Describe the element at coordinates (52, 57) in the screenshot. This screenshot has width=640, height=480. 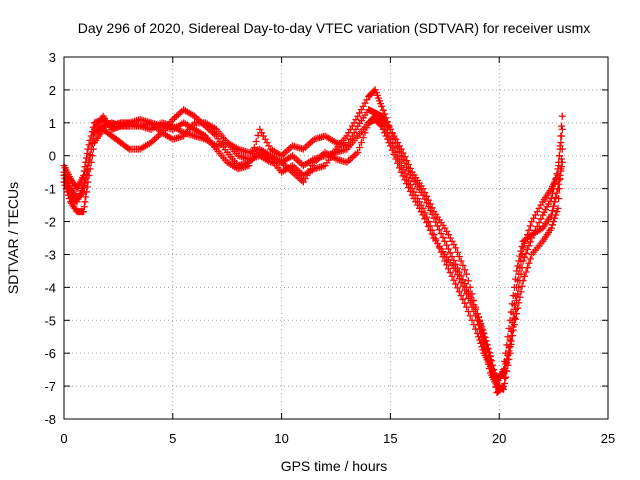
I see `y-tick-label: 3` at that location.